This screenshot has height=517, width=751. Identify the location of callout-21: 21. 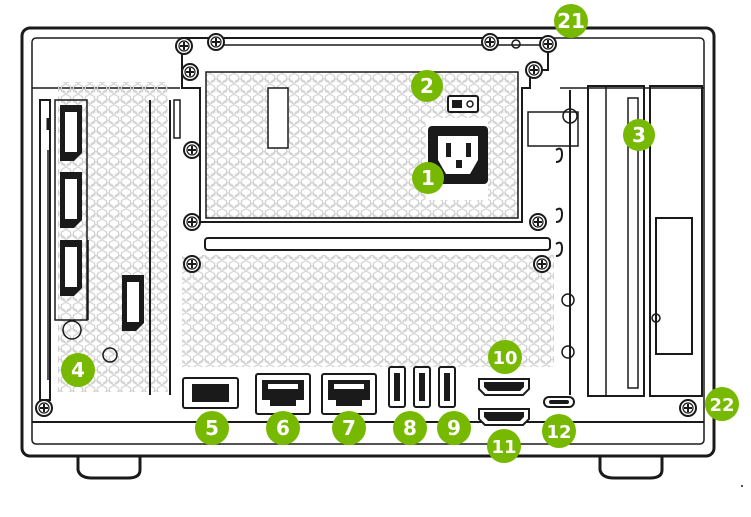
(571, 21).